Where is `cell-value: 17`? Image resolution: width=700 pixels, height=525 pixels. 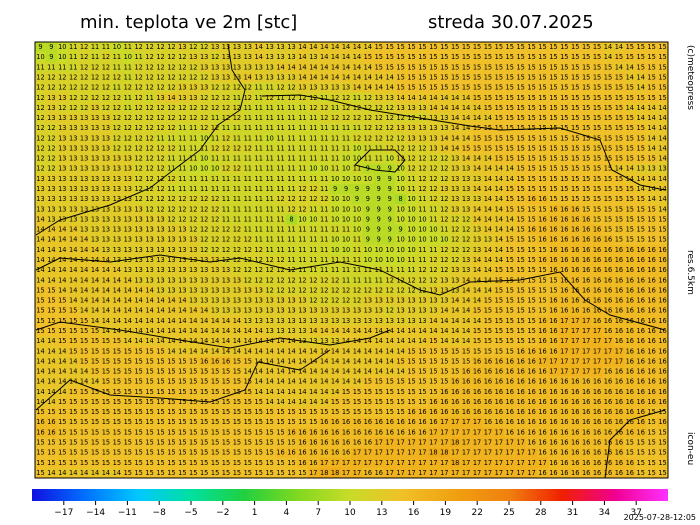 cell-value: 17 is located at coordinates (346, 463).